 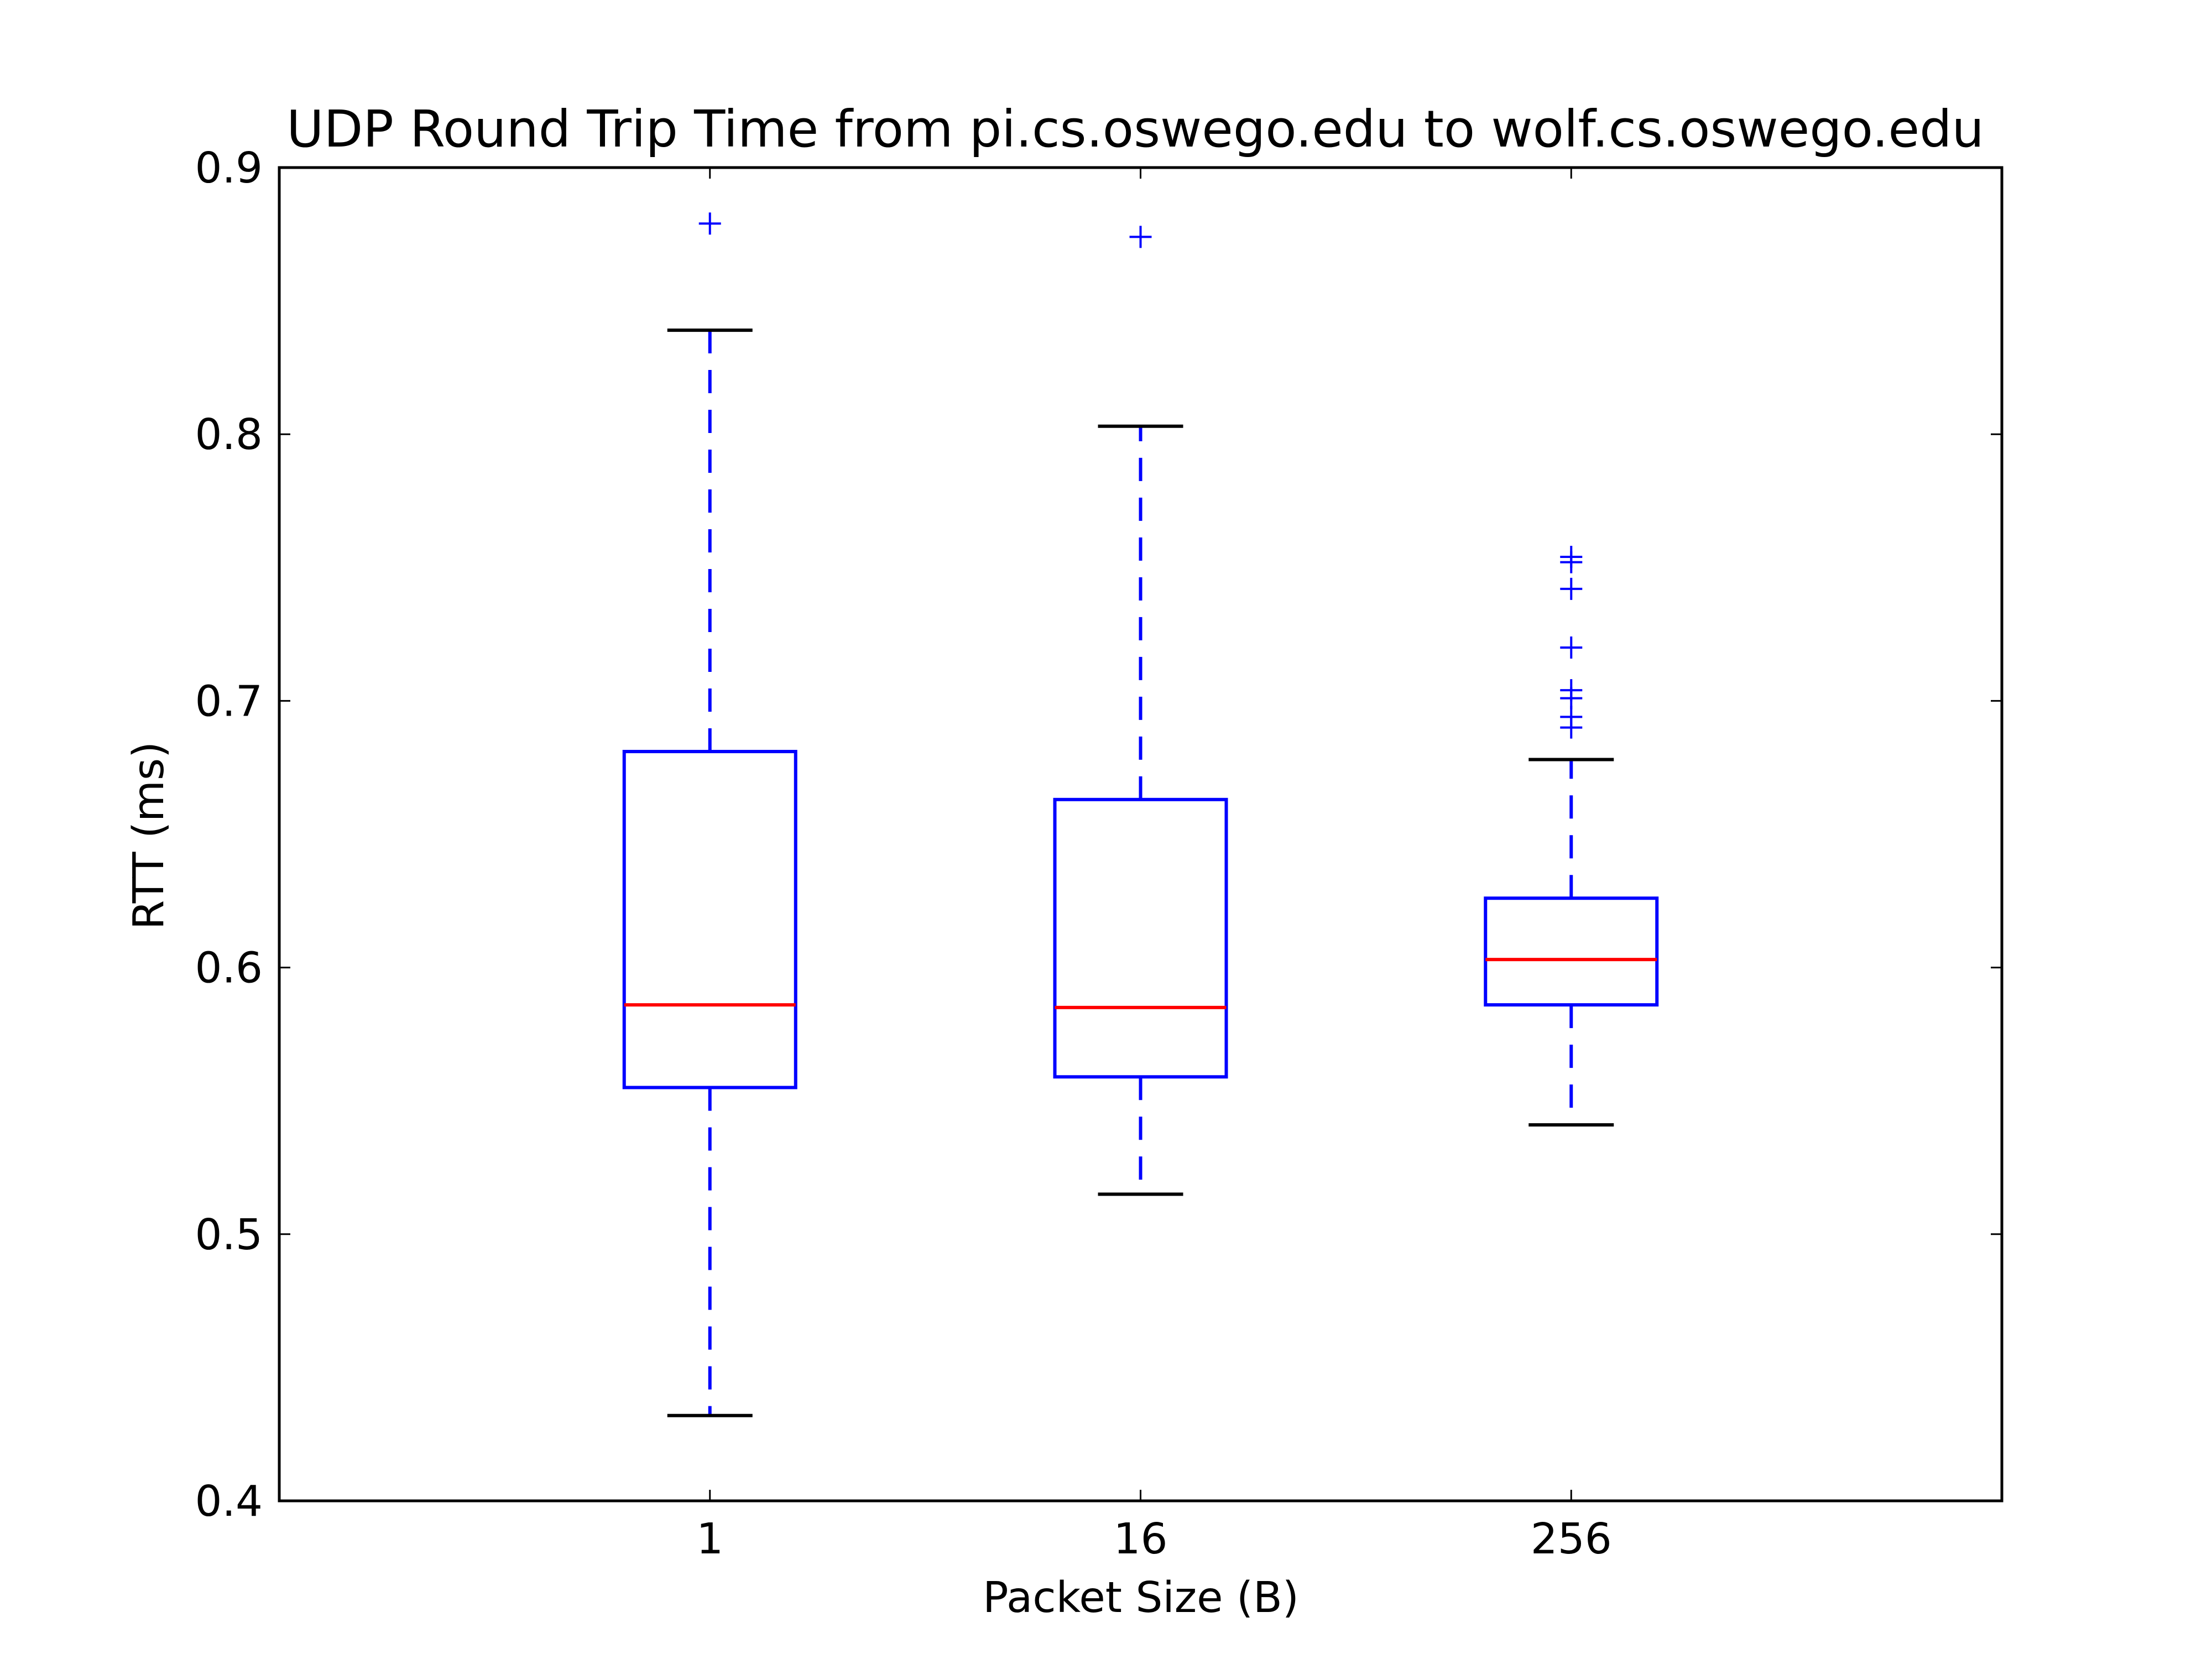 What do you see at coordinates (229, 701) in the screenshot?
I see `y-tick-label: 0.7` at bounding box center [229, 701].